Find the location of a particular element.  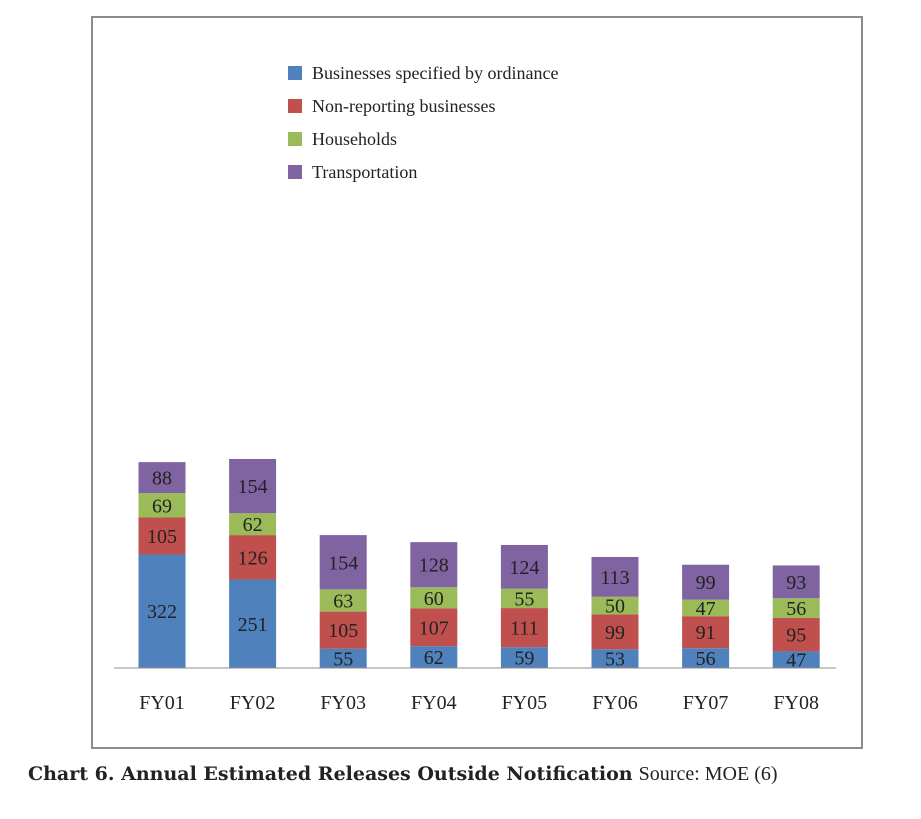

data-label: 111 is located at coordinates (524, 629).